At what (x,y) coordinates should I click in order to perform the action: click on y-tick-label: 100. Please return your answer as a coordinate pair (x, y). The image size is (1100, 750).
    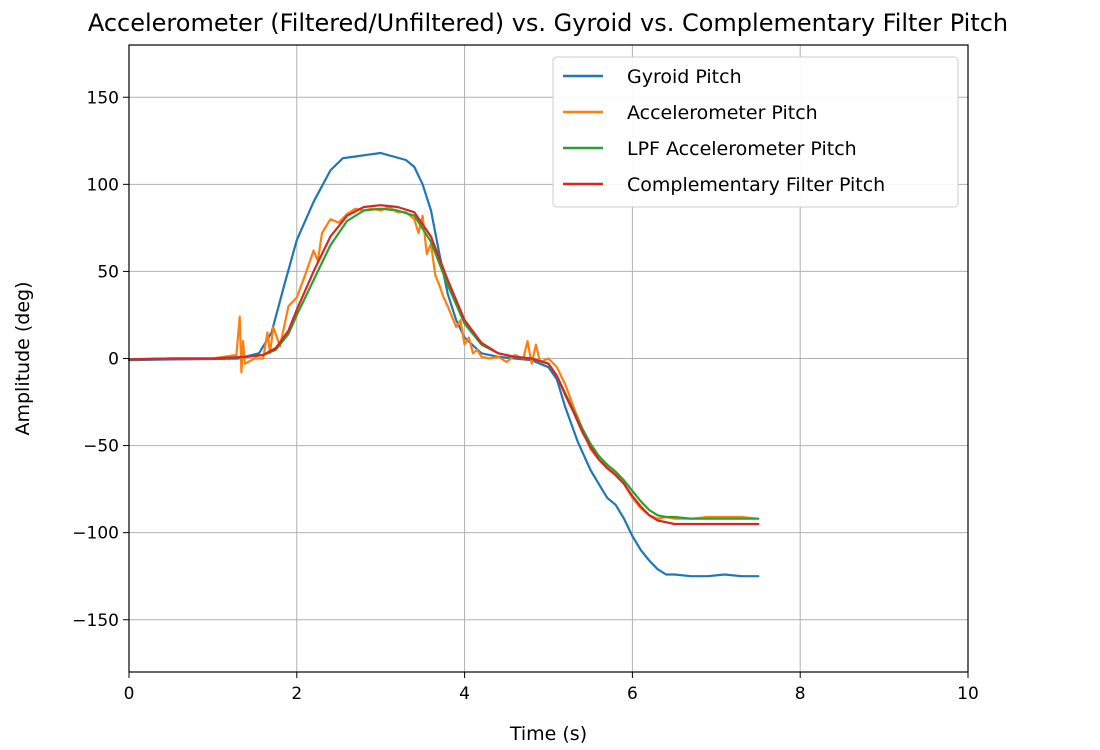
    Looking at the image, I should click on (103, 185).